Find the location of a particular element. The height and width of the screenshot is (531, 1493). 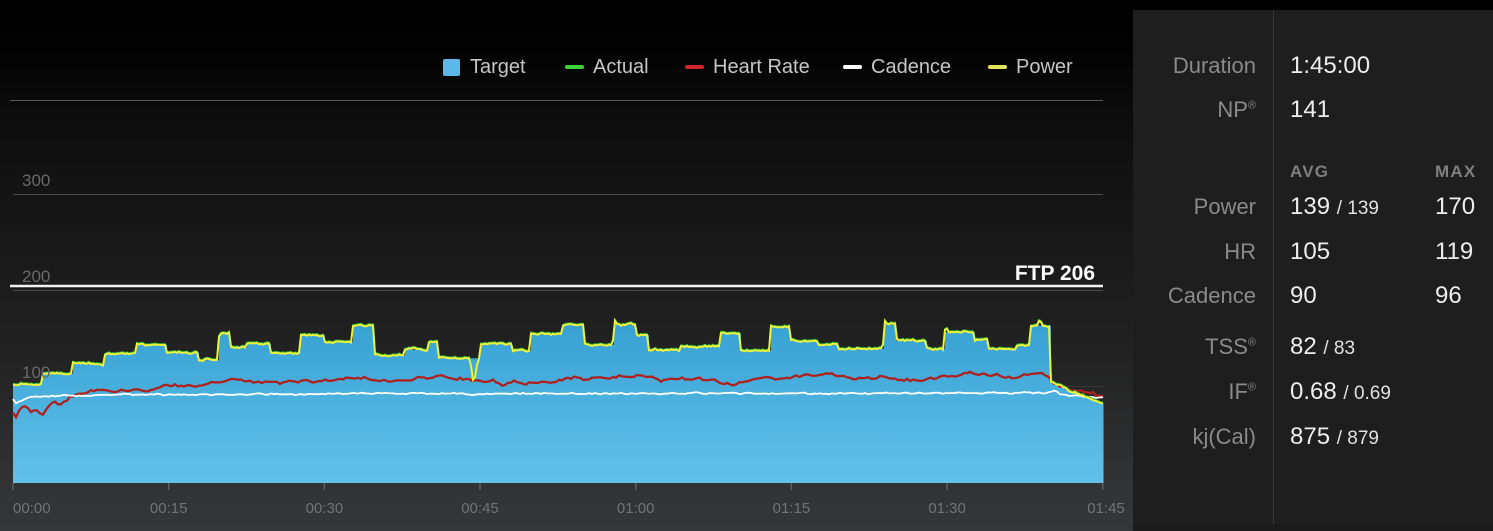

svg-text: 01:15 is located at coordinates (792, 508).